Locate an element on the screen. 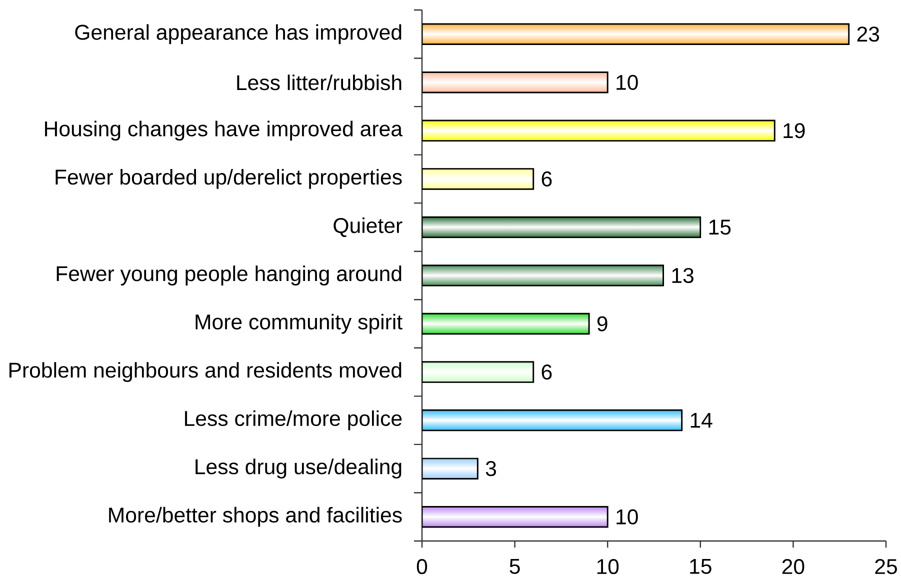 The width and height of the screenshot is (901, 584). data-label: 19 is located at coordinates (794, 130).